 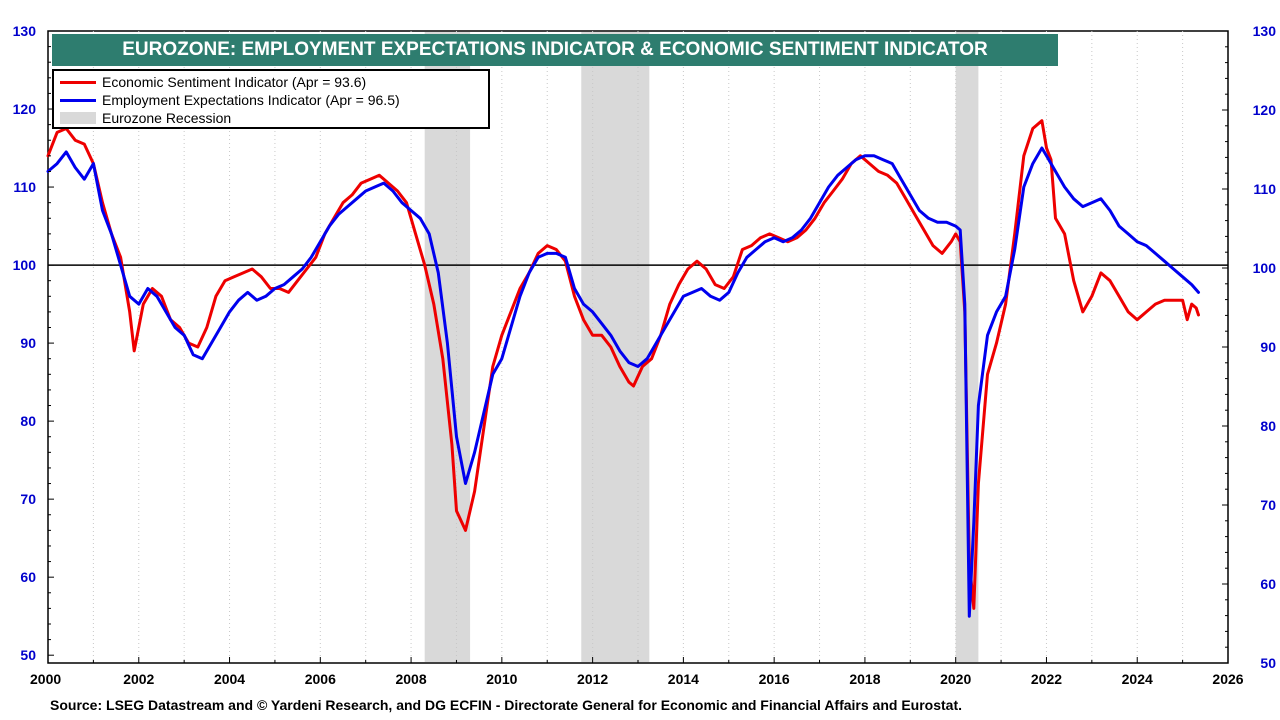 What do you see at coordinates (28, 499) in the screenshot?
I see `left-axis-label-70: 70` at bounding box center [28, 499].